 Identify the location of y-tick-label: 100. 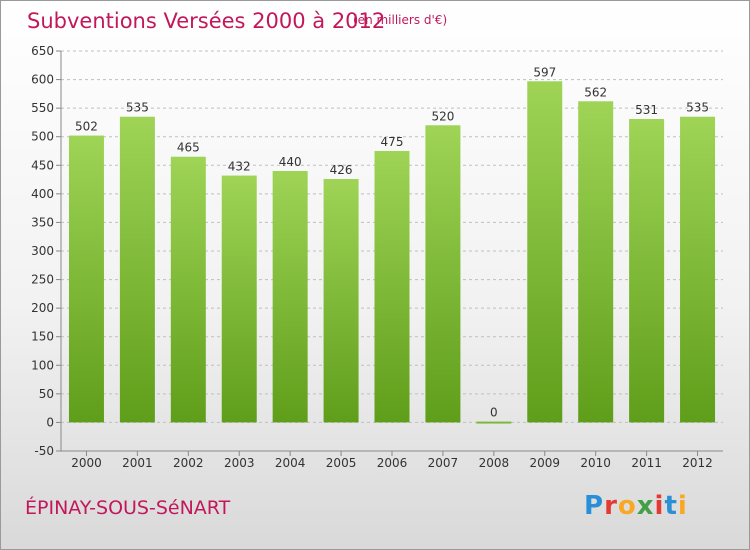
(42, 365).